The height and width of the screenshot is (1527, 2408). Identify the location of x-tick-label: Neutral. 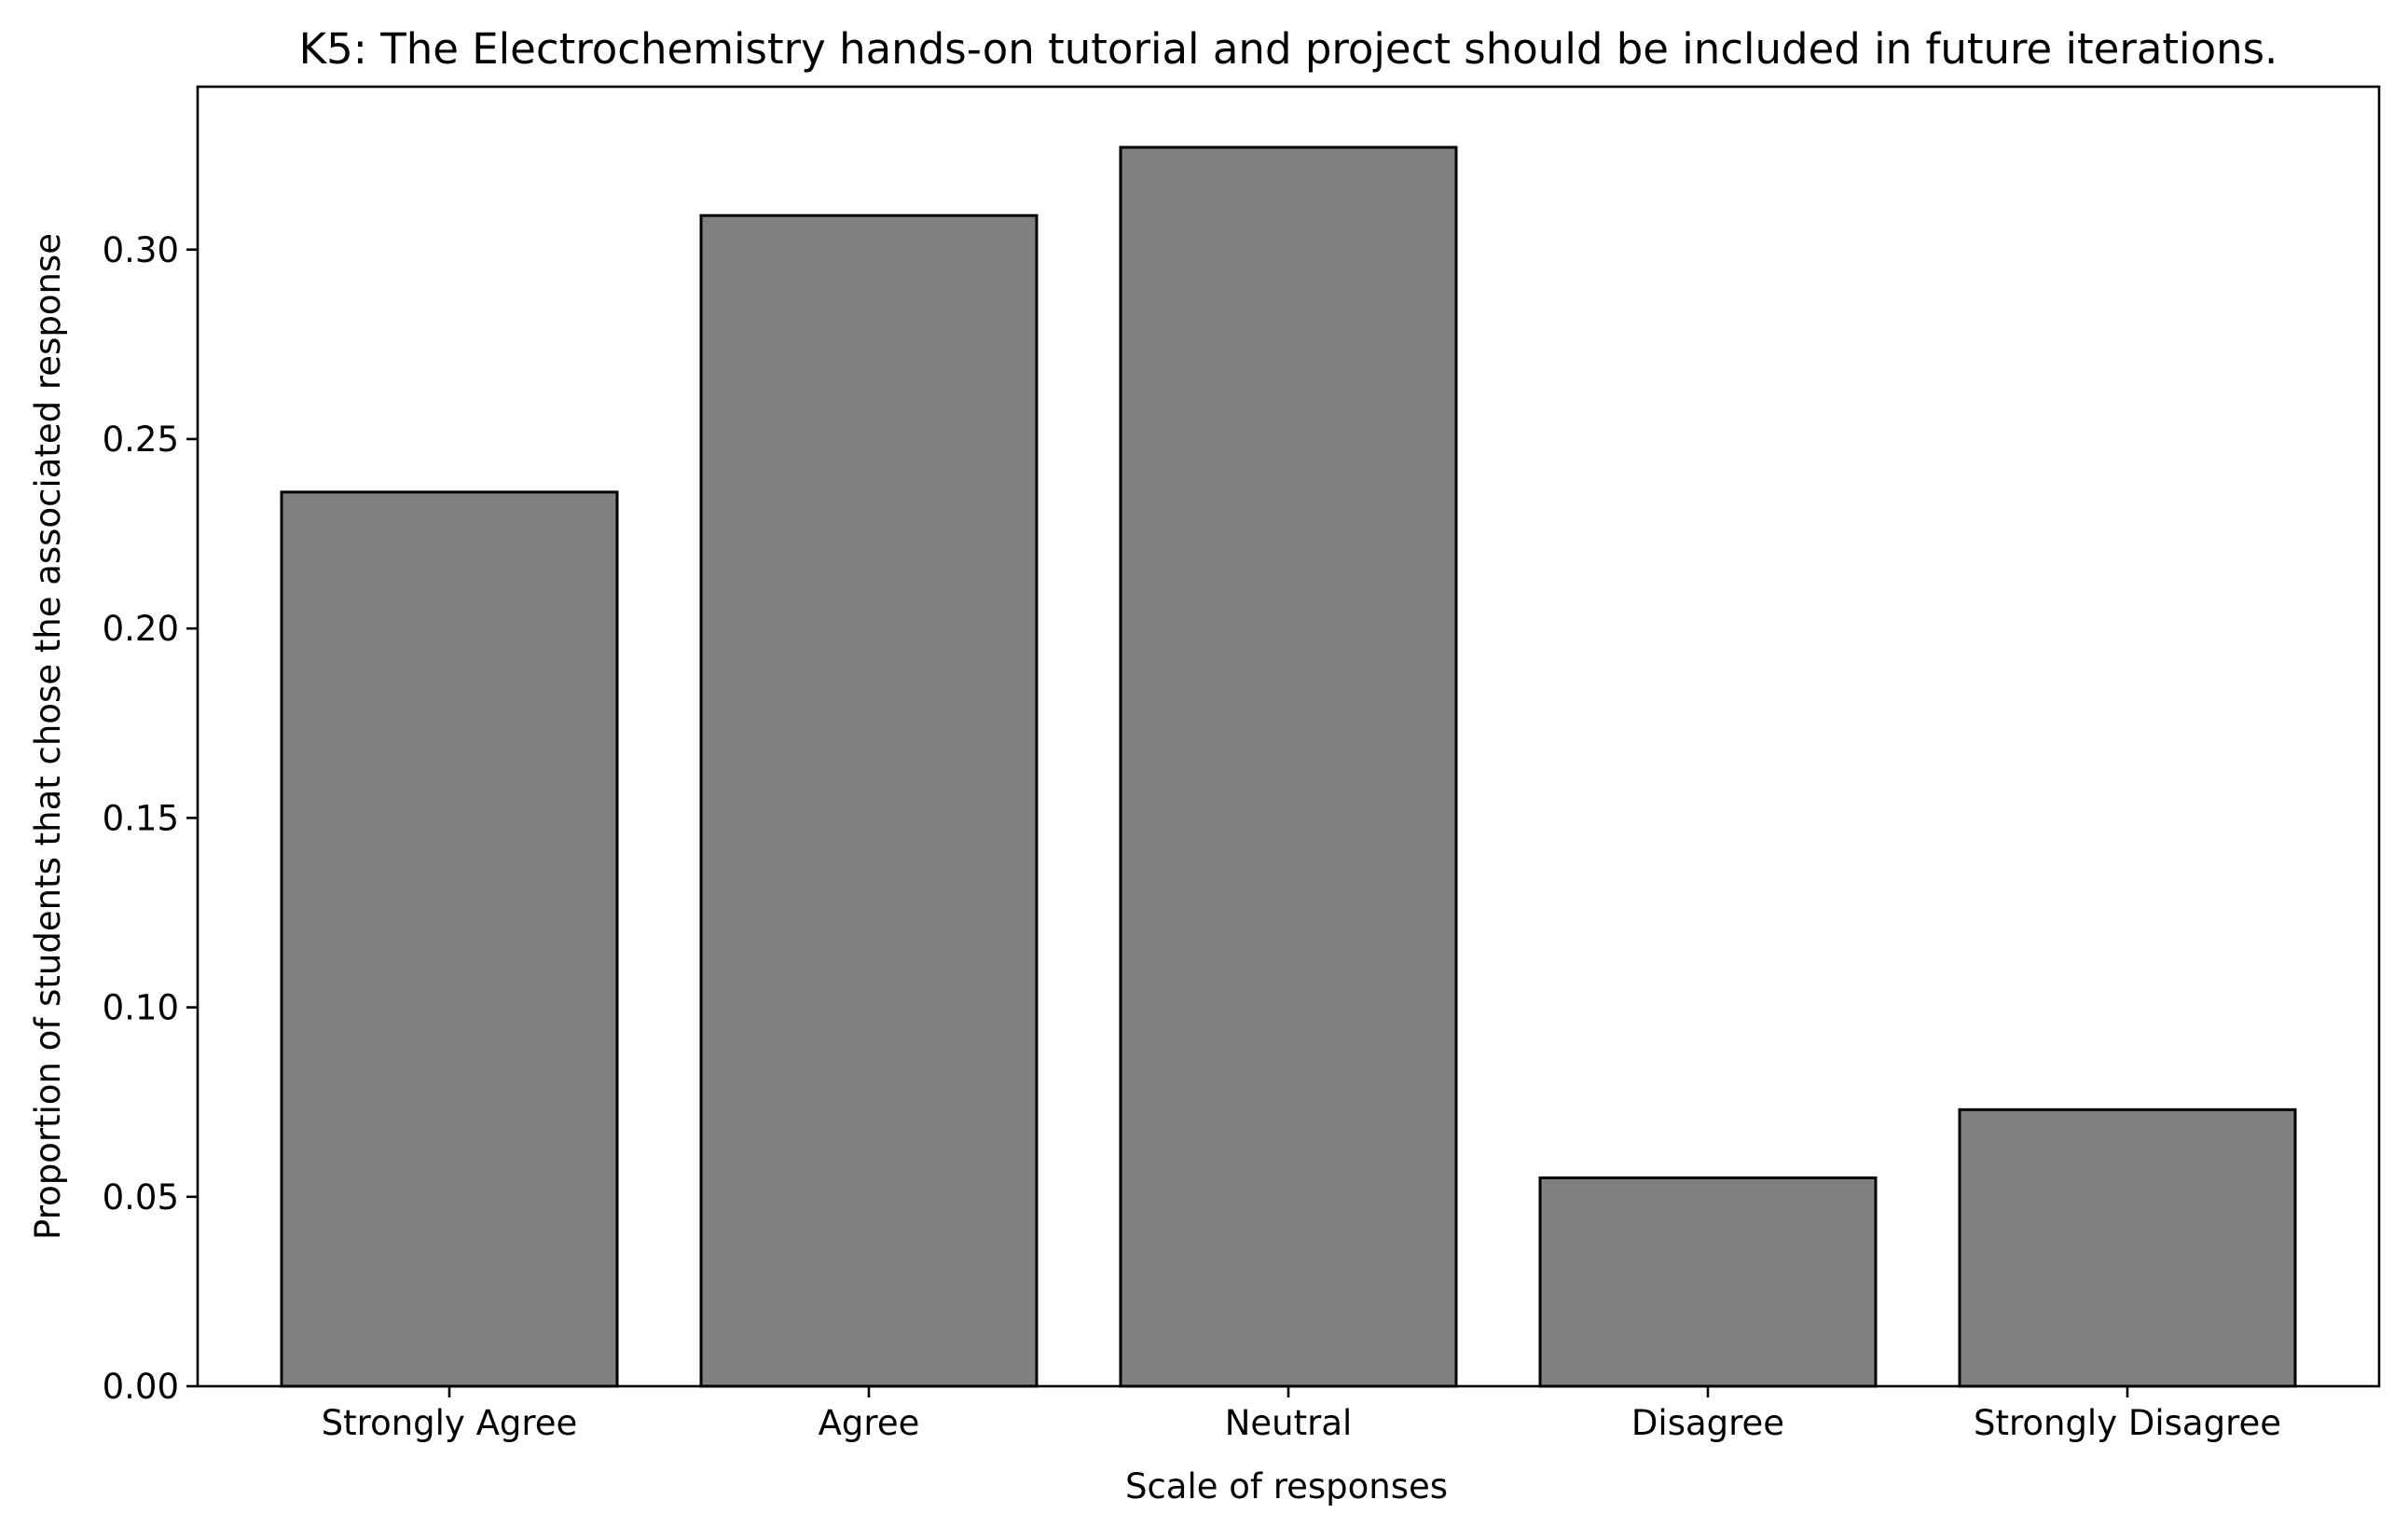
(1289, 1423).